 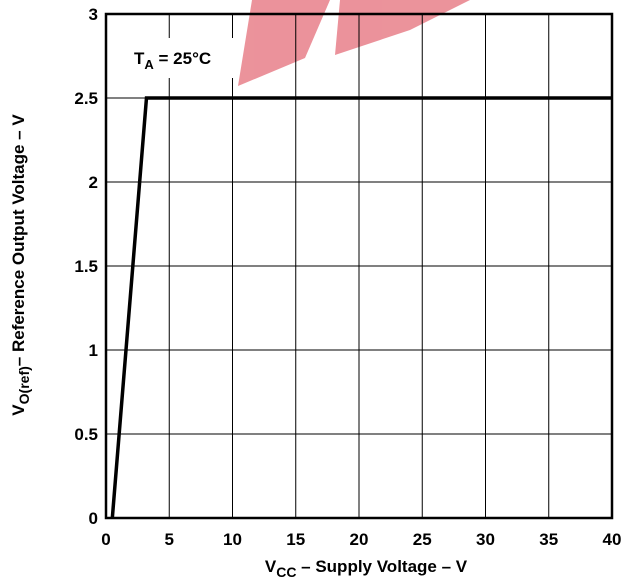 I want to click on x-tick-label: 0, so click(x=105, y=539).